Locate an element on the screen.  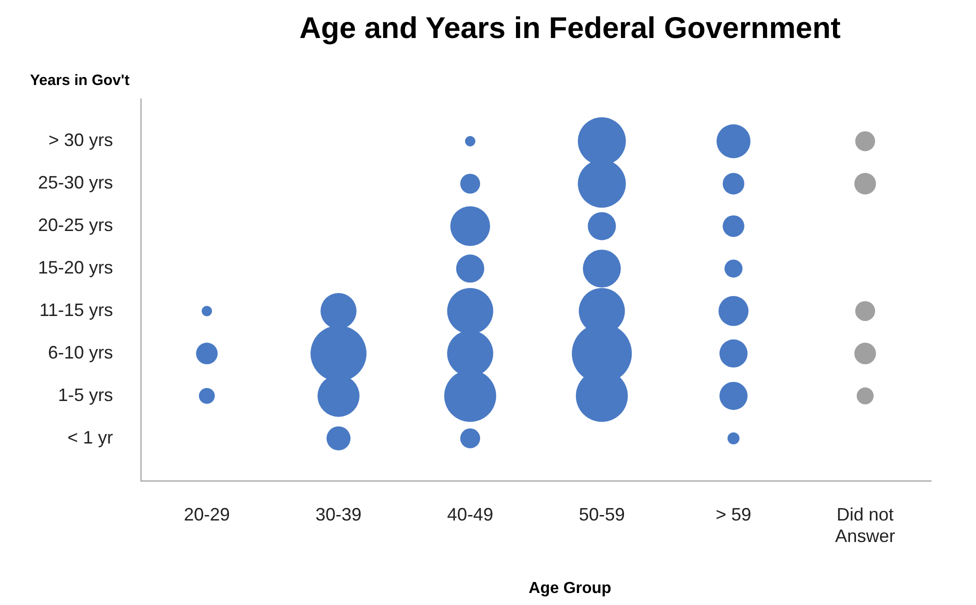
x-tick-label: 20-29 is located at coordinates (207, 514).